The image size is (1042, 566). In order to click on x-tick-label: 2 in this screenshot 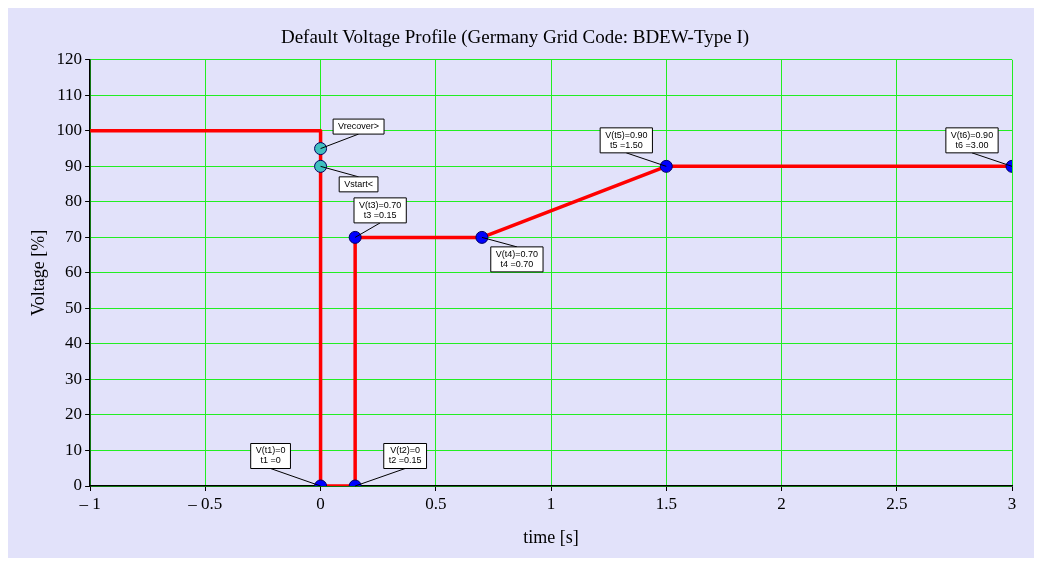, I will do `click(781, 503)`.